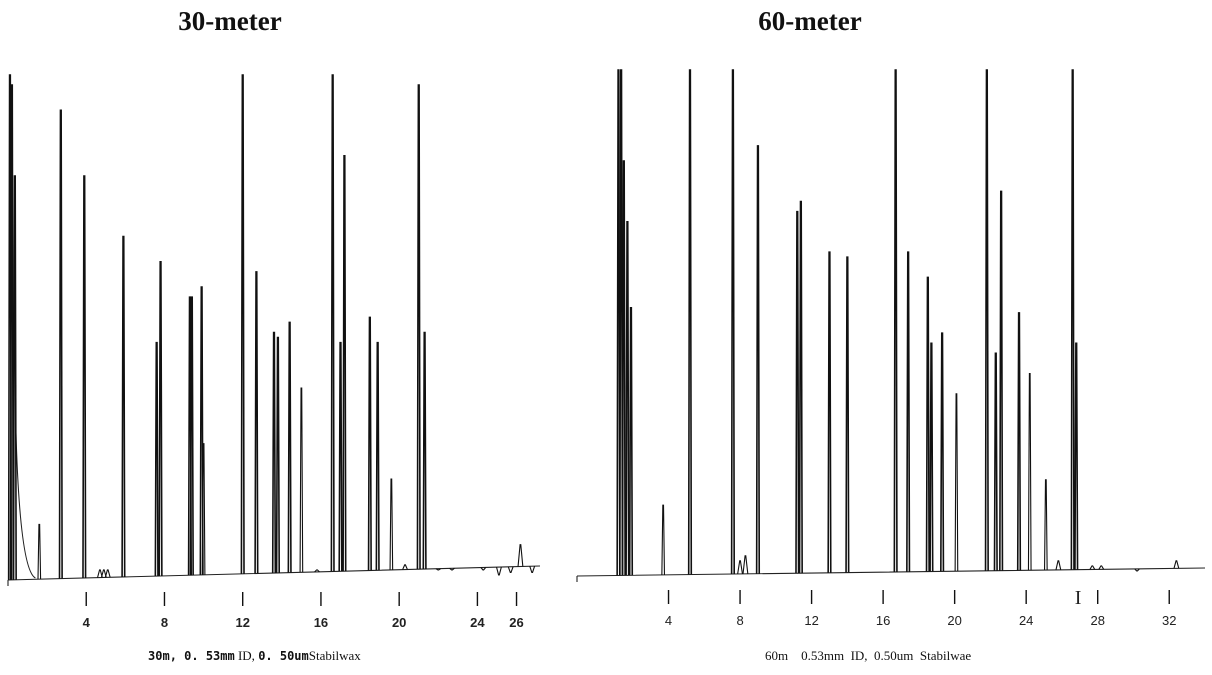 This screenshot has height=675, width=1212. What do you see at coordinates (1078, 598) in the screenshot?
I see `axis-marker-label: I` at bounding box center [1078, 598].